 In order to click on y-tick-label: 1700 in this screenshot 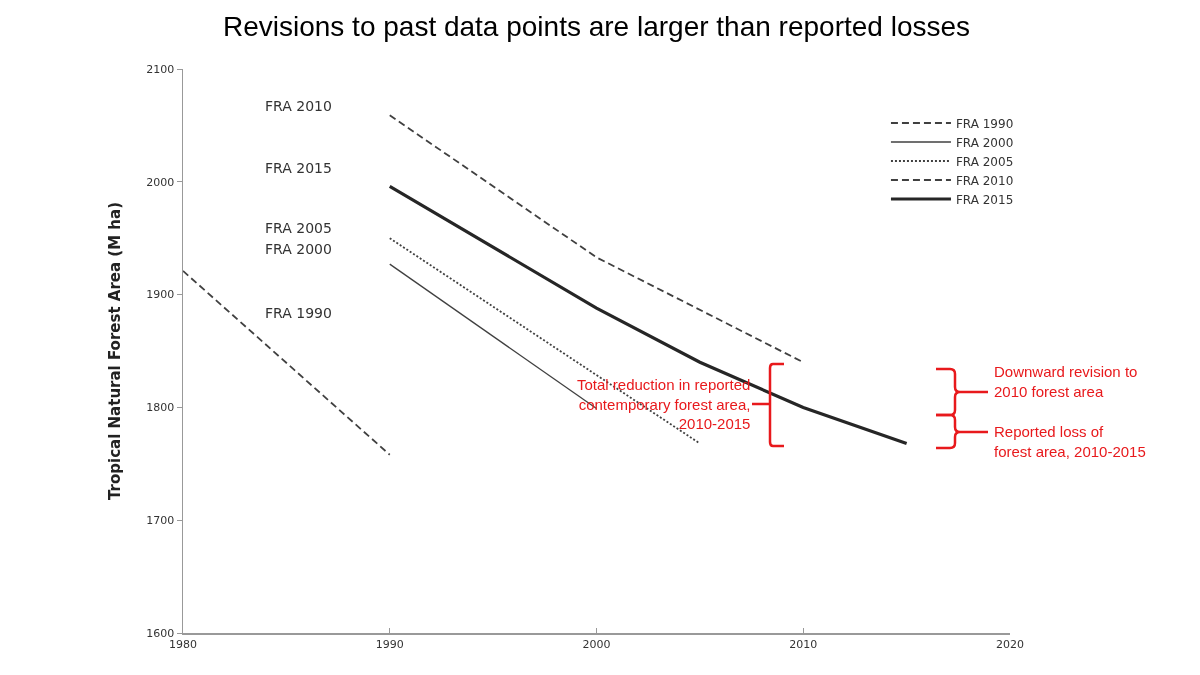, I will do `click(160, 521)`.